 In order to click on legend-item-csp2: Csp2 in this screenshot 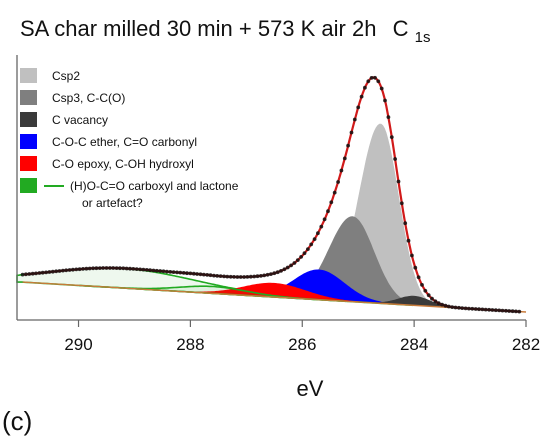, I will do `click(50, 75)`.